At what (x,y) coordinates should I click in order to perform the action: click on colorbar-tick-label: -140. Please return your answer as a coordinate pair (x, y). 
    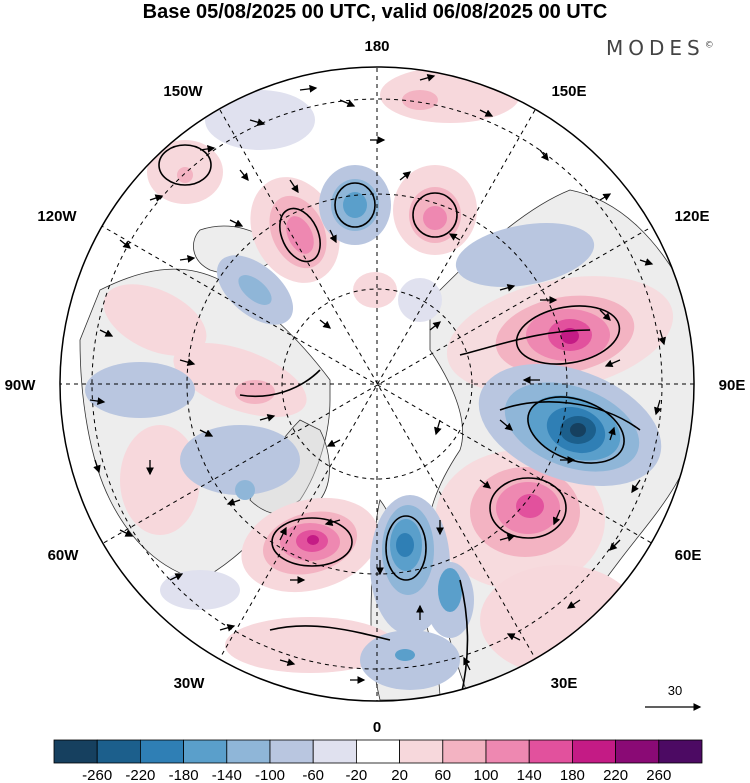
    Looking at the image, I should click on (227, 775).